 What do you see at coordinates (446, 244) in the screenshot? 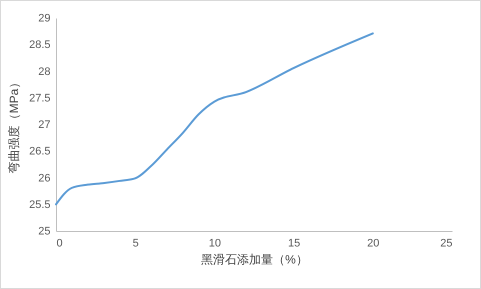
I see `x-tick-label: 25` at bounding box center [446, 244].